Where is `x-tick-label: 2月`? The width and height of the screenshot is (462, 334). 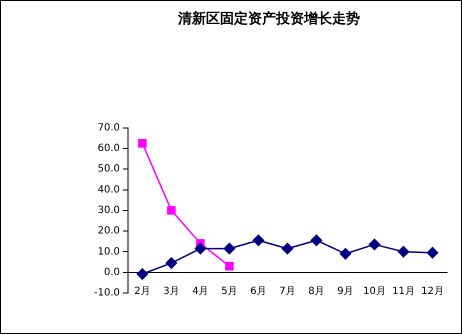
x-tick-label: 2月 is located at coordinates (142, 291).